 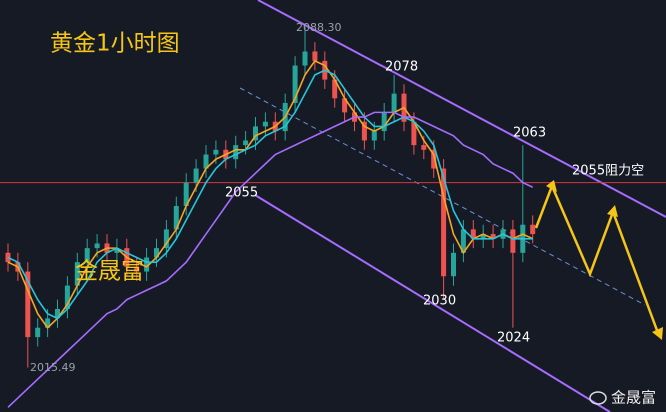 I want to click on projection-path, so click(x=597, y=258).